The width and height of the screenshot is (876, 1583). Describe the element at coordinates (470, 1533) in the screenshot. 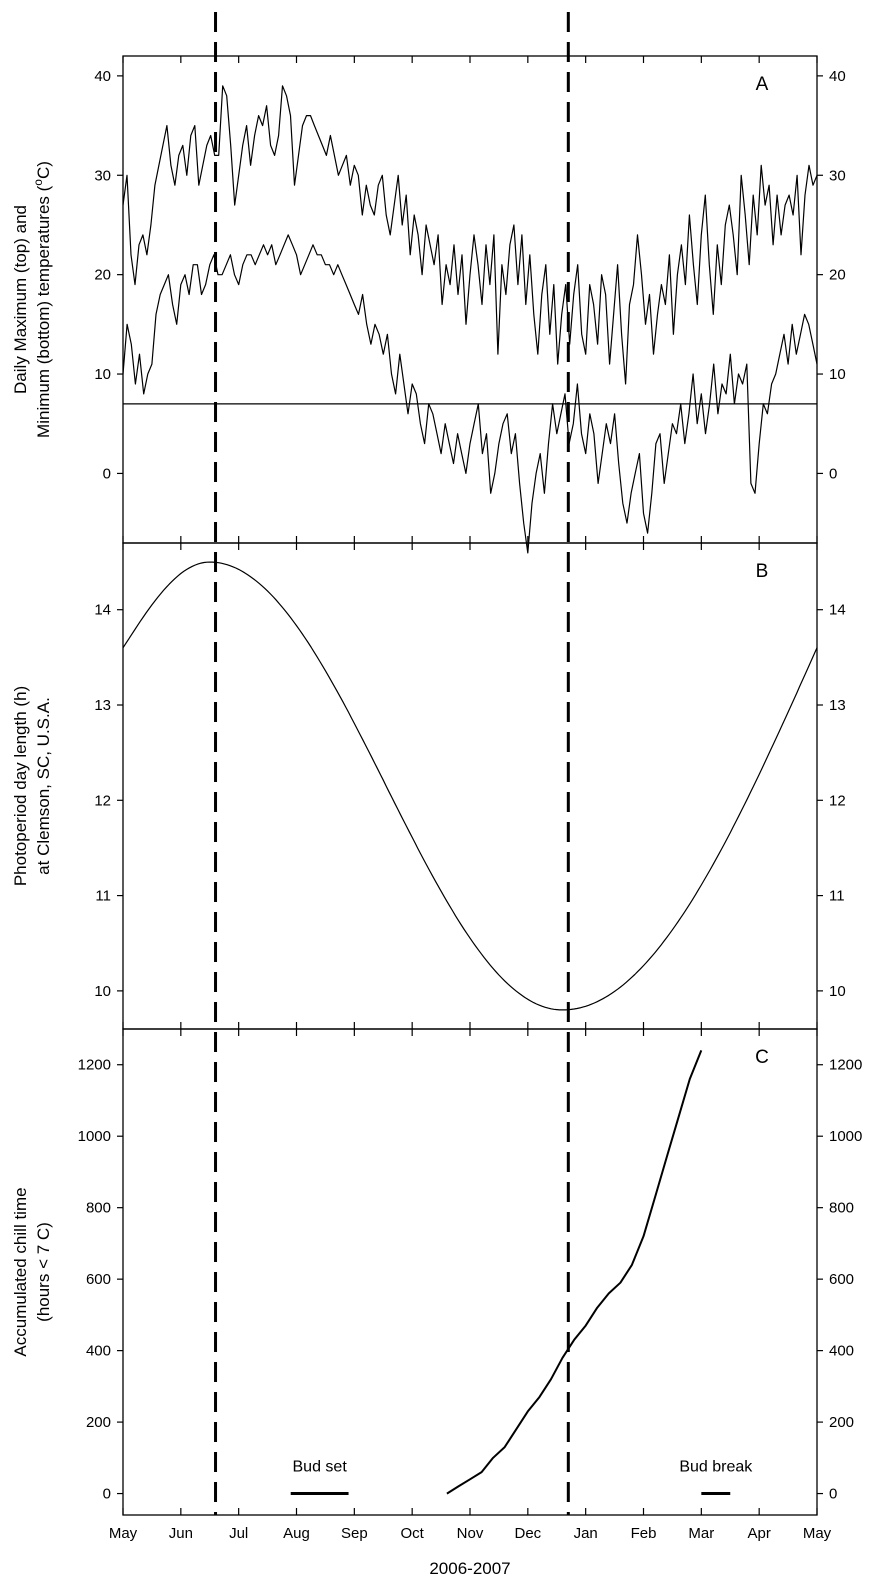

I see `x-tick-label: Nov` at that location.